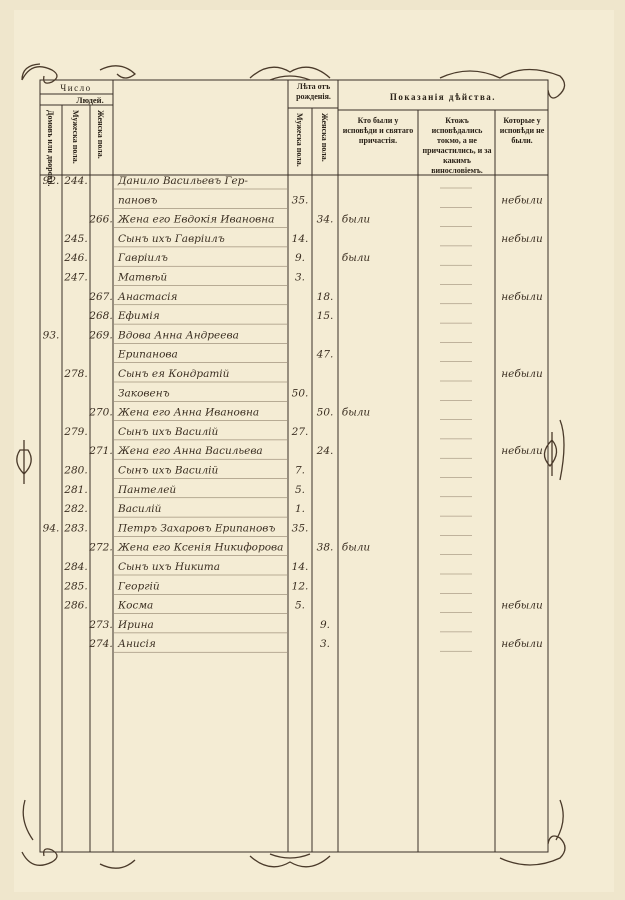 The height and width of the screenshot is (900, 625). Describe the element at coordinates (300, 471) in the screenshot. I see `cell-age-m: 7.` at that location.